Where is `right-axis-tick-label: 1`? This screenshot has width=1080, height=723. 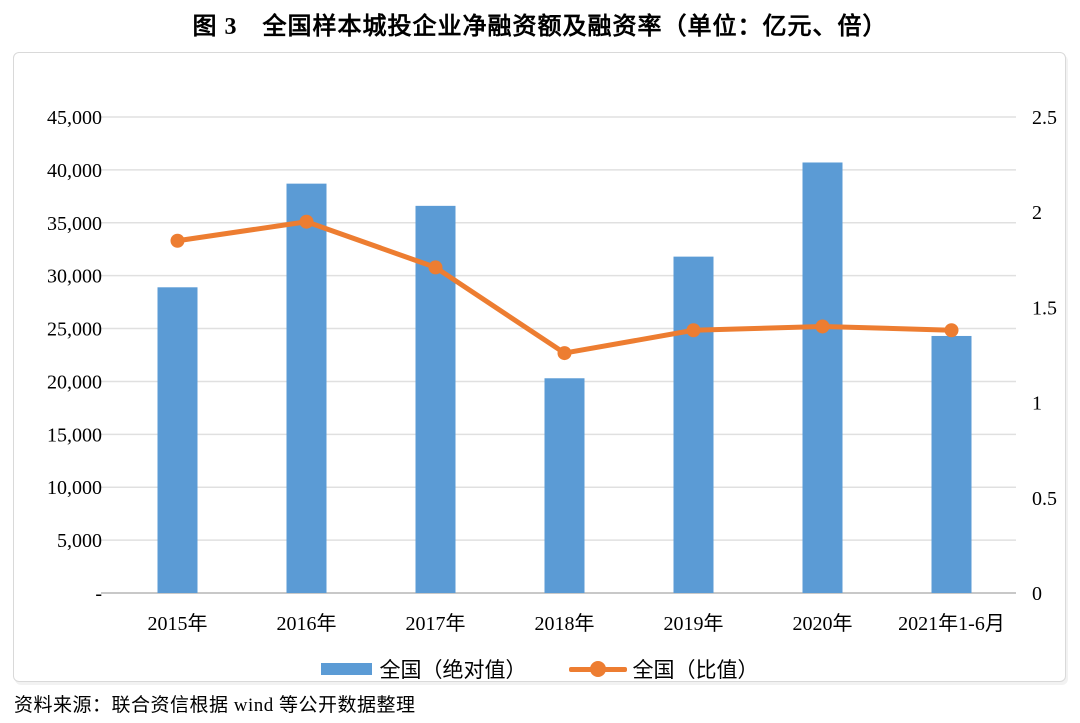 right-axis-tick-label: 1 is located at coordinates (1037, 404).